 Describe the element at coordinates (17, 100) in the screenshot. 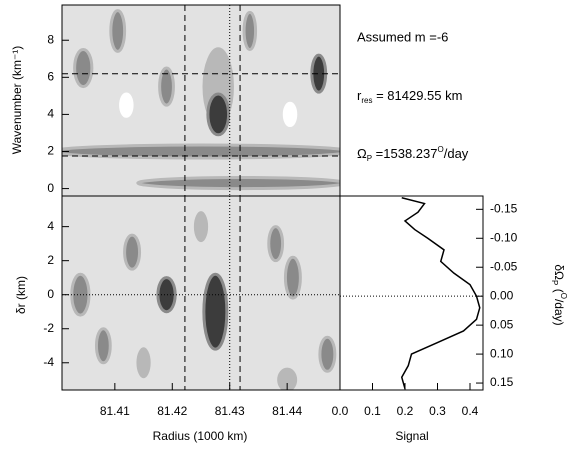

I see `y-axis-label: Wavenumber (km⁻¹)` at that location.